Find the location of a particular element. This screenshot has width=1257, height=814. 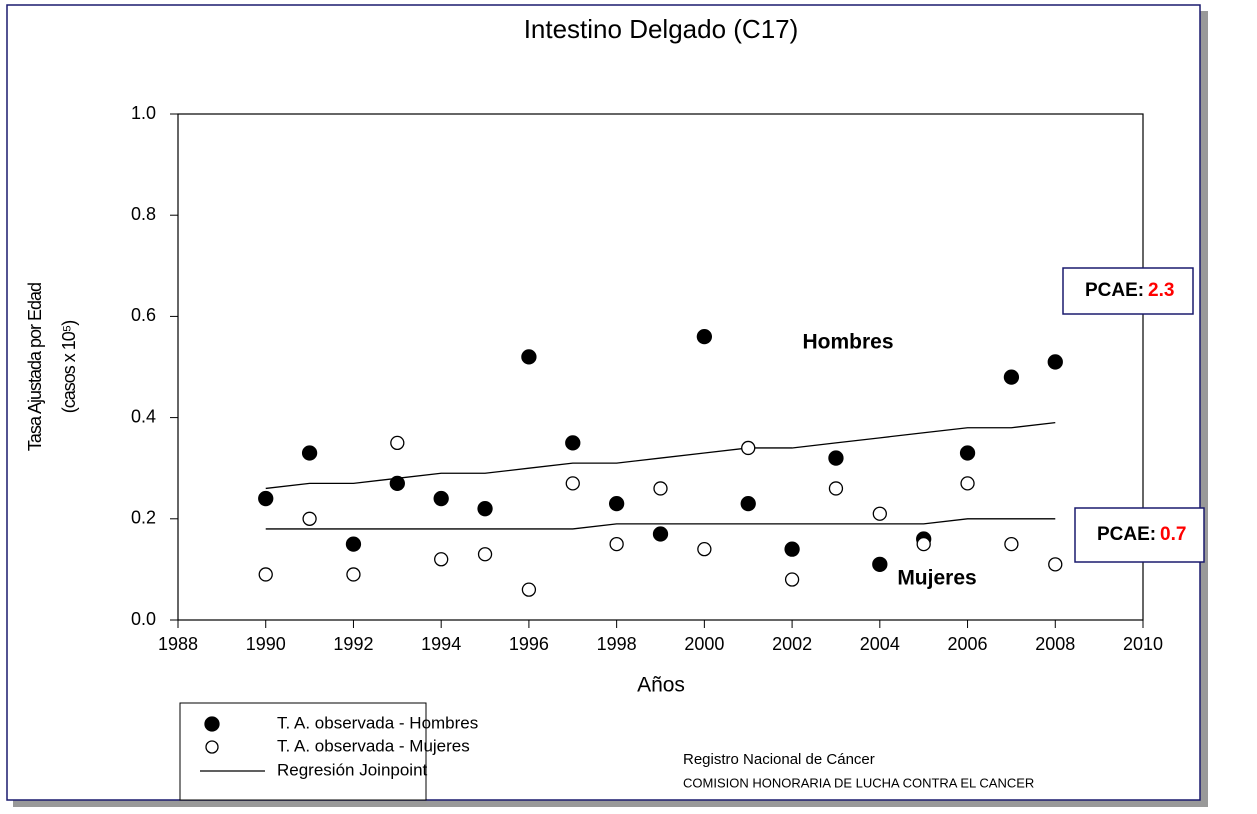

x-tick-label: 1990 is located at coordinates (266, 644).